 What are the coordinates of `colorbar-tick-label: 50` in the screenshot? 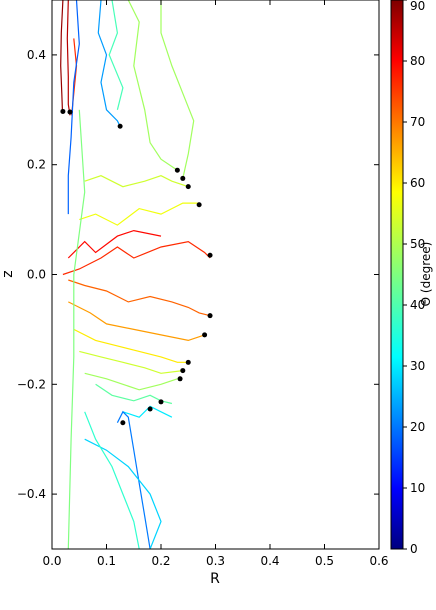 It's located at (417, 244).